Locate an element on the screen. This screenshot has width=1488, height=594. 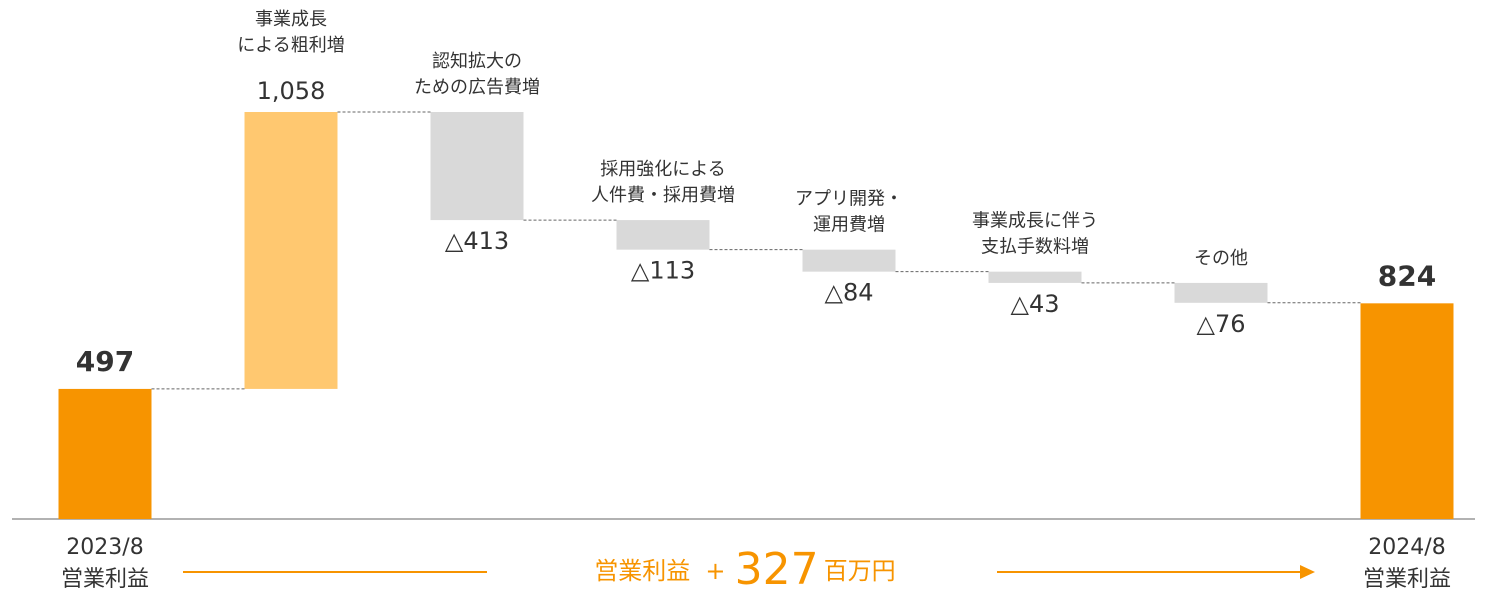
category-label: 人件費・採用費増 is located at coordinates (663, 195).